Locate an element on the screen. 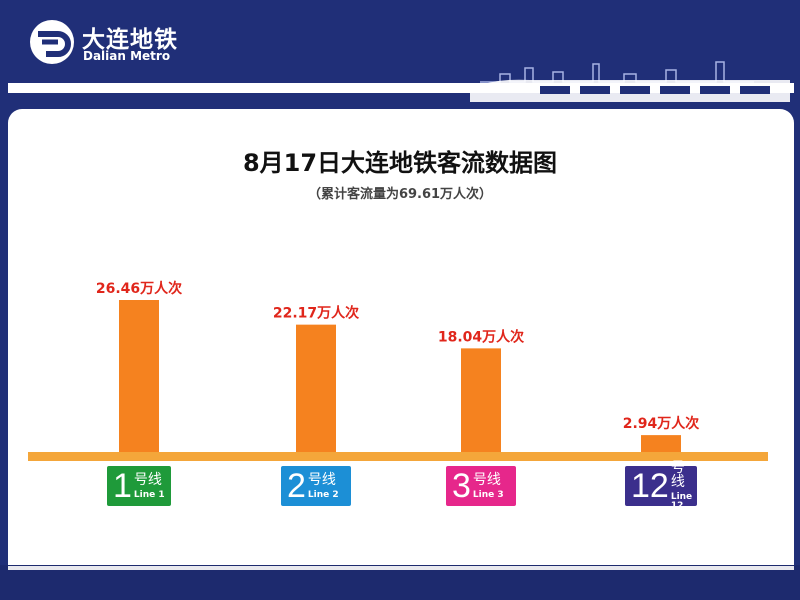  header-stripe is located at coordinates (401, 88).